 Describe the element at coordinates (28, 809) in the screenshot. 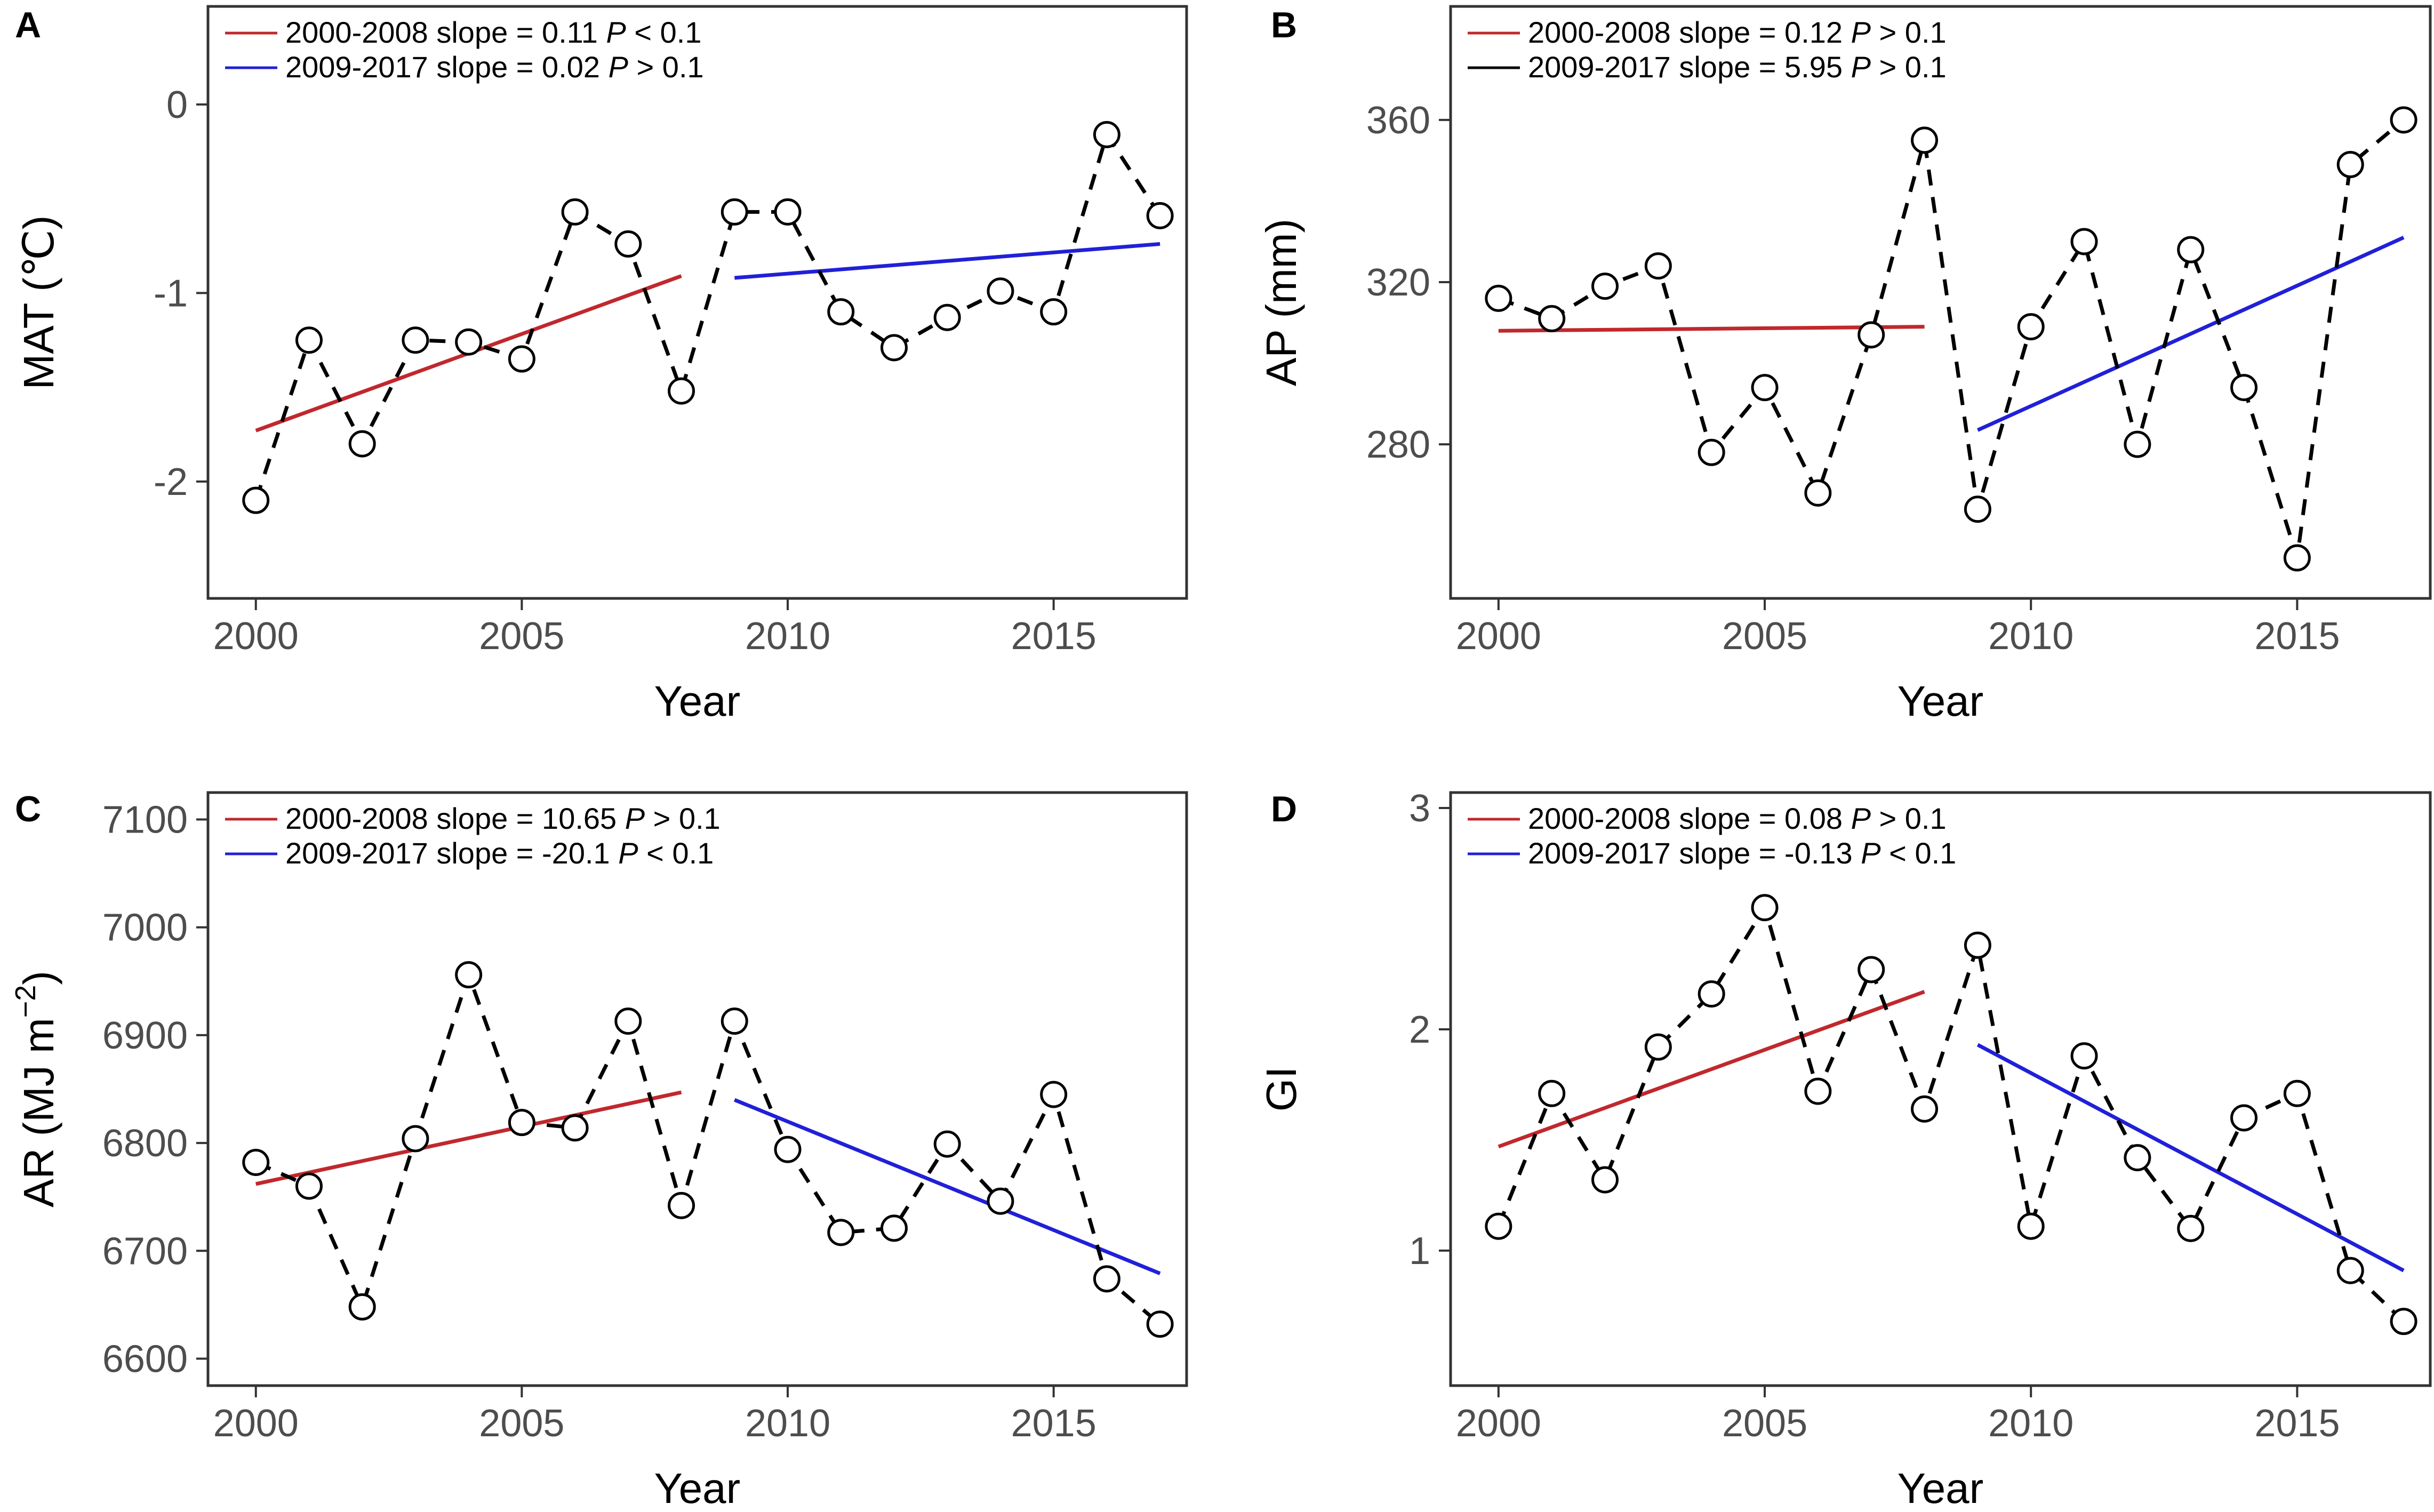

I see `panel-letter: C` at that location.